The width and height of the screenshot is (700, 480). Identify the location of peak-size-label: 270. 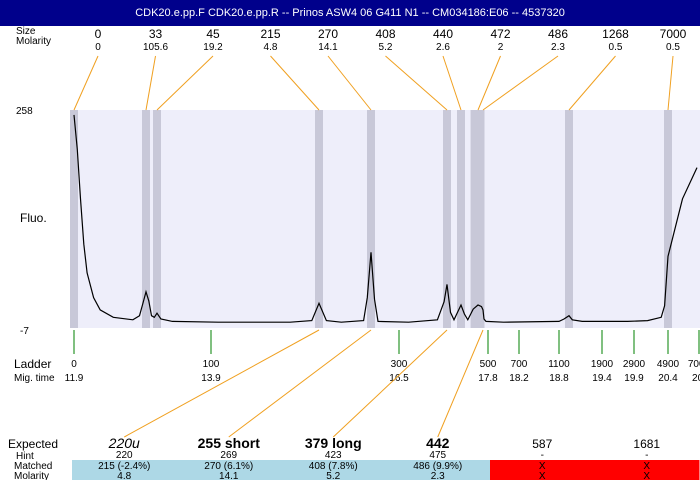
(328, 34).